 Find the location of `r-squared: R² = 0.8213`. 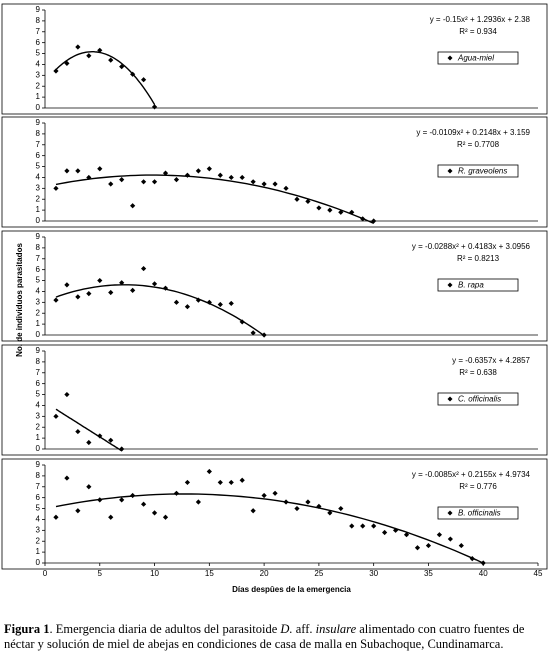

r-squared: R² = 0.8213 is located at coordinates (478, 258).